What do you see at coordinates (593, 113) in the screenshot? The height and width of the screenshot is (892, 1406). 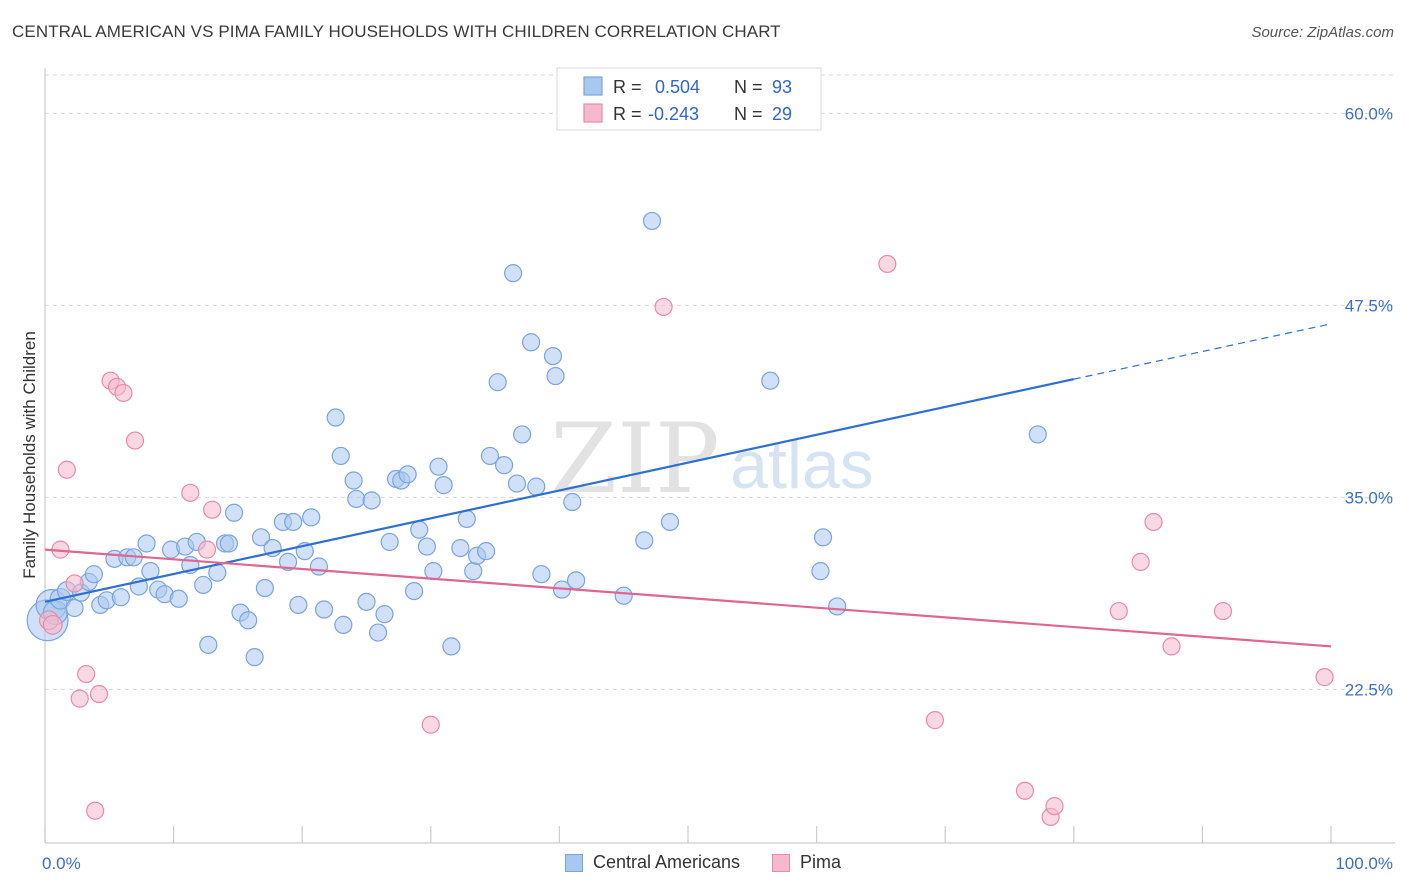 I see `legend-swatch-pink` at bounding box center [593, 113].